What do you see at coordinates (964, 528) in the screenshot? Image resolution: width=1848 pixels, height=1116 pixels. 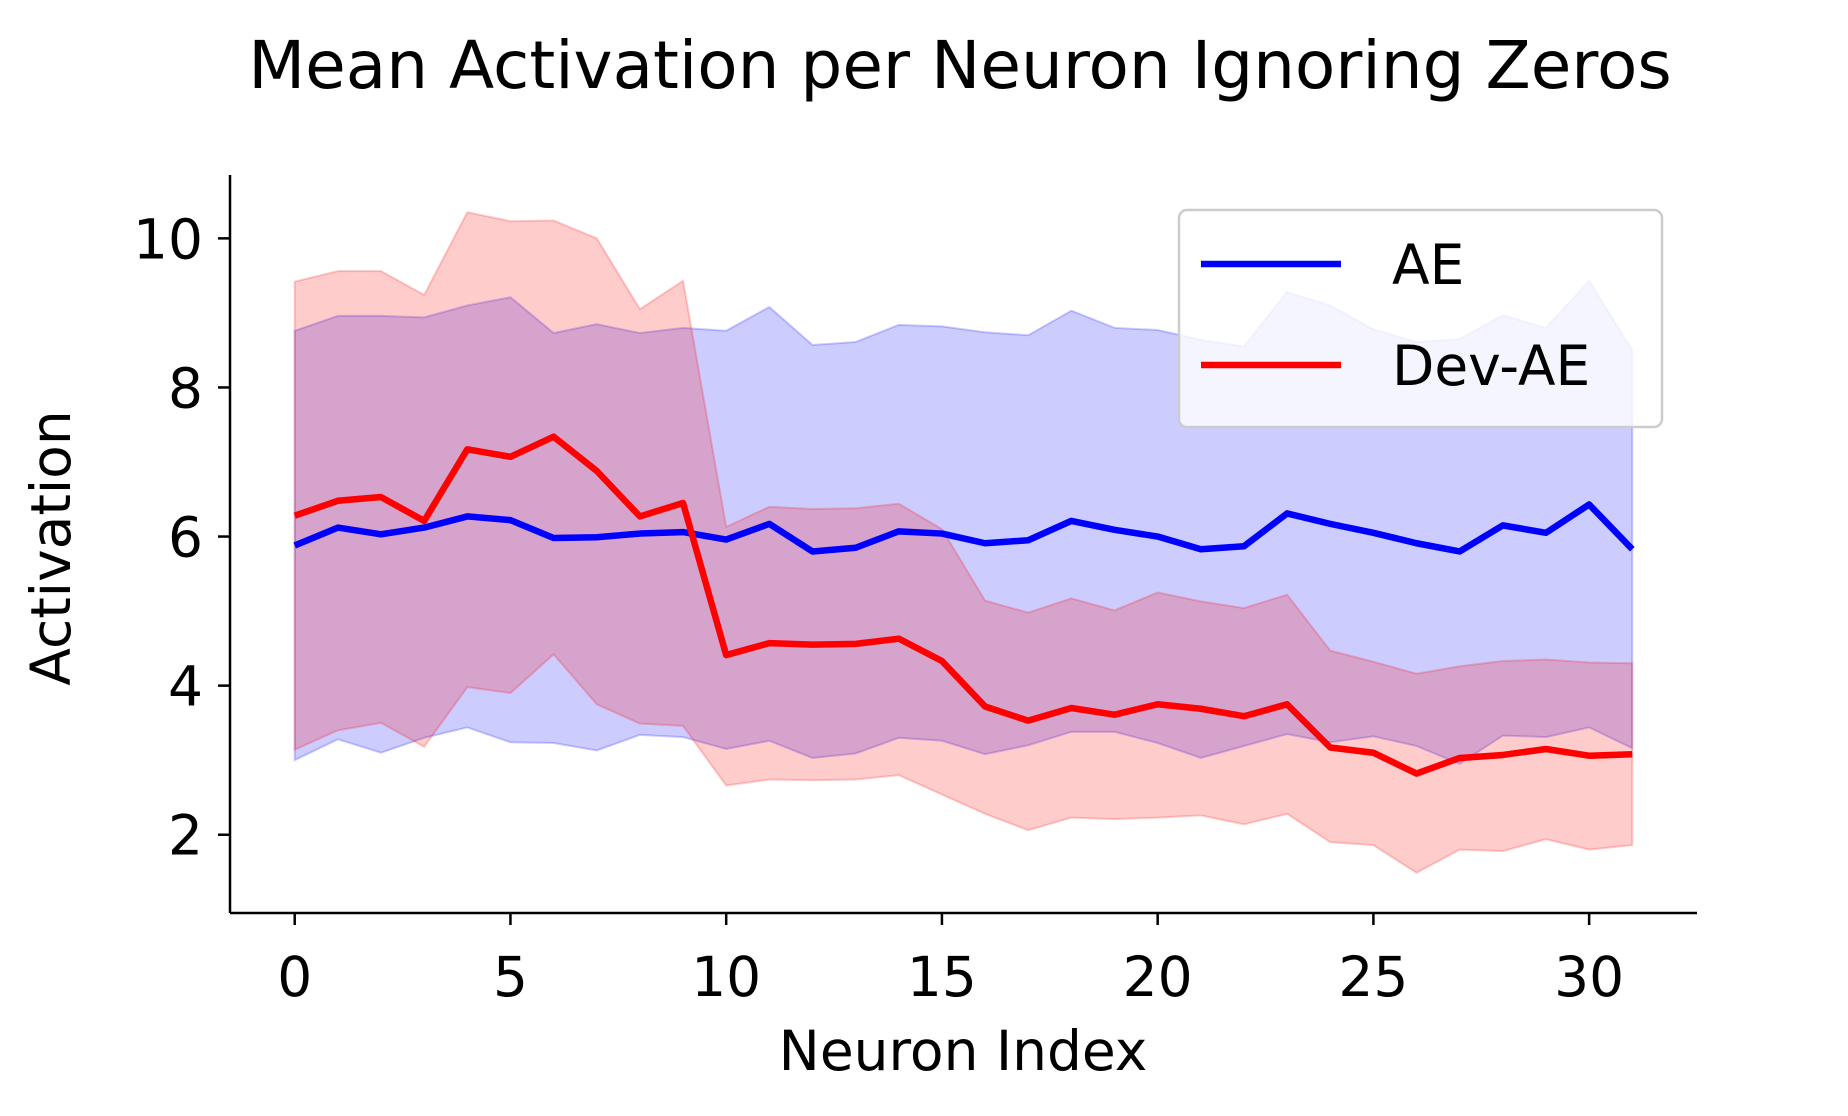 I see `series-line-ae` at bounding box center [964, 528].